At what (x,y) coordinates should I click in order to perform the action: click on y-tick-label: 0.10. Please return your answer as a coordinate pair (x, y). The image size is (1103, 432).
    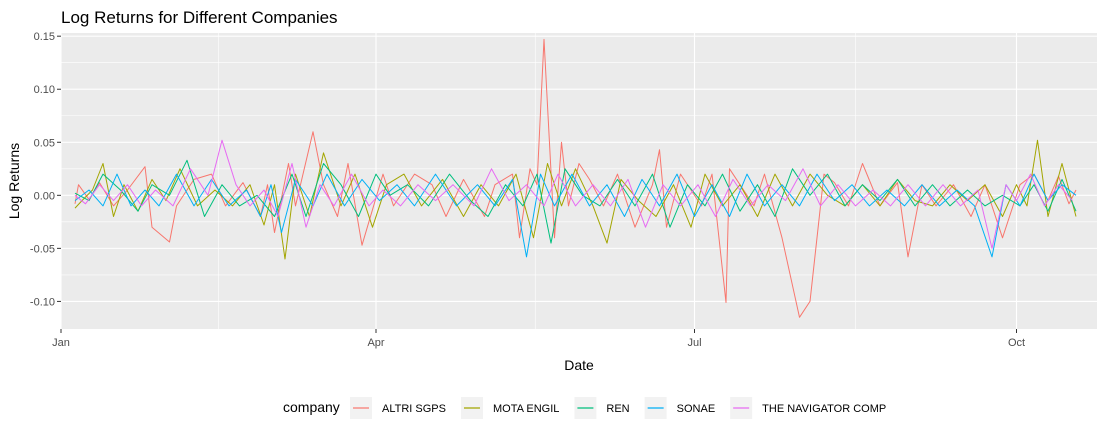
    Looking at the image, I should click on (44, 90).